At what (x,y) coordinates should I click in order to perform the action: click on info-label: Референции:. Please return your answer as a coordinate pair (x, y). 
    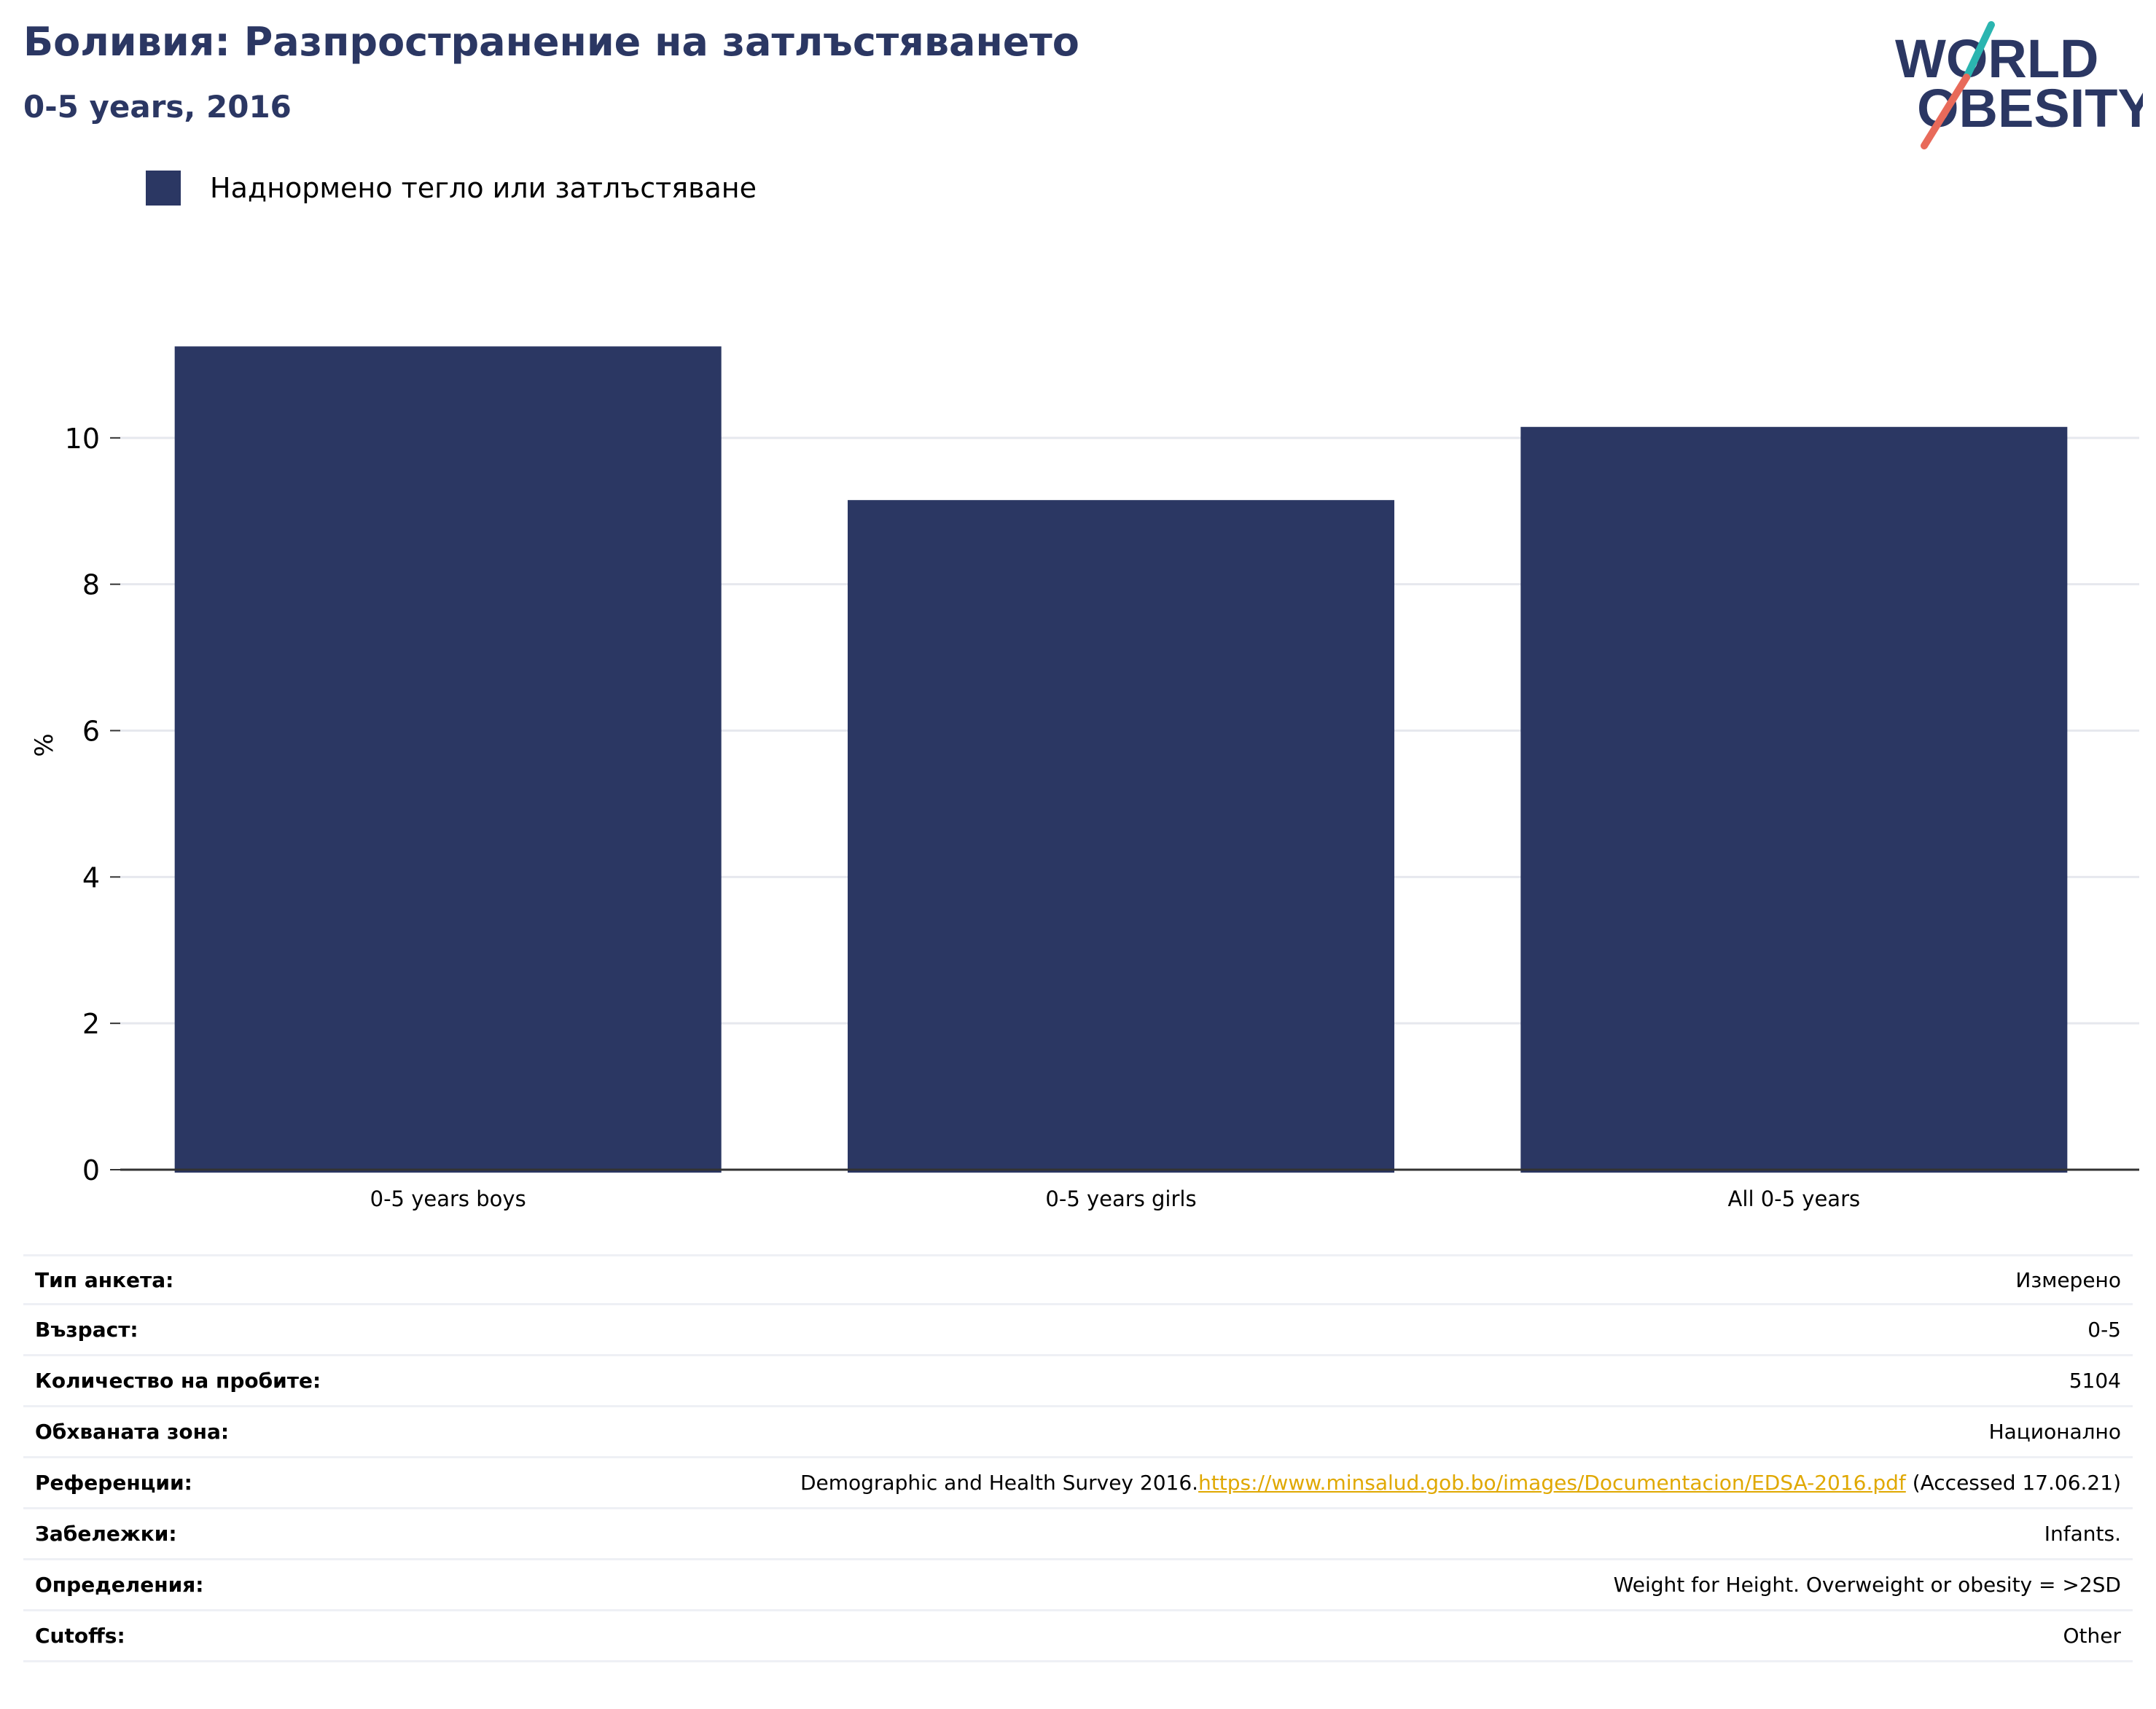
    Looking at the image, I should click on (114, 1483).